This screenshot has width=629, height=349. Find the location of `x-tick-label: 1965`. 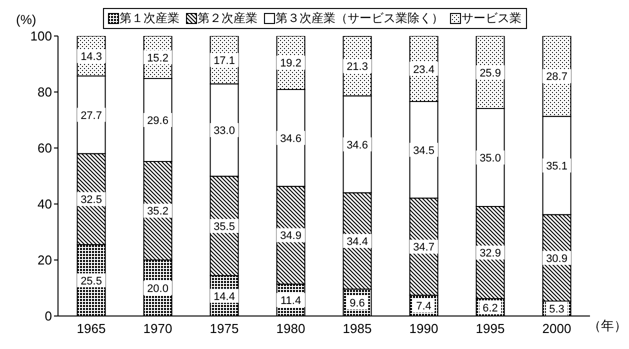

x-tick-label: 1965 is located at coordinates (91, 328).